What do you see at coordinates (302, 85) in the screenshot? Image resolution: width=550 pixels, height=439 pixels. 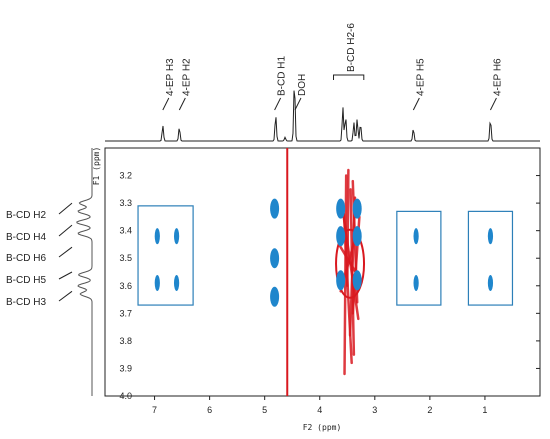 I see `top-peak-label: DOH` at bounding box center [302, 85].